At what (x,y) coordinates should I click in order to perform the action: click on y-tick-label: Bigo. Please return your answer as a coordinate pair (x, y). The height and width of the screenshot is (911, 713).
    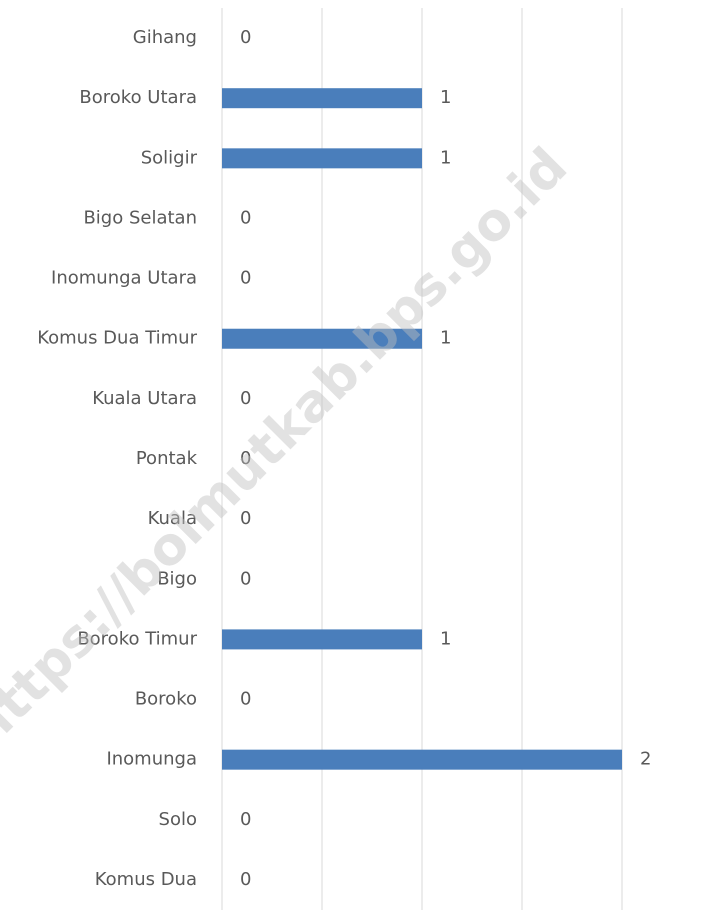
    Looking at the image, I should click on (177, 578).